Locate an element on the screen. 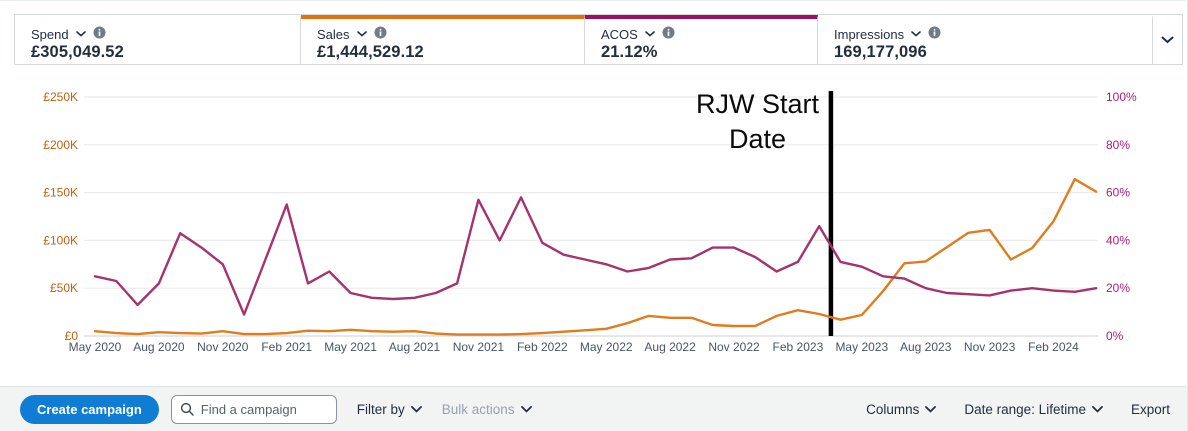 The image size is (1188, 431). x-axis-label: Feb 2023 is located at coordinates (798, 347).